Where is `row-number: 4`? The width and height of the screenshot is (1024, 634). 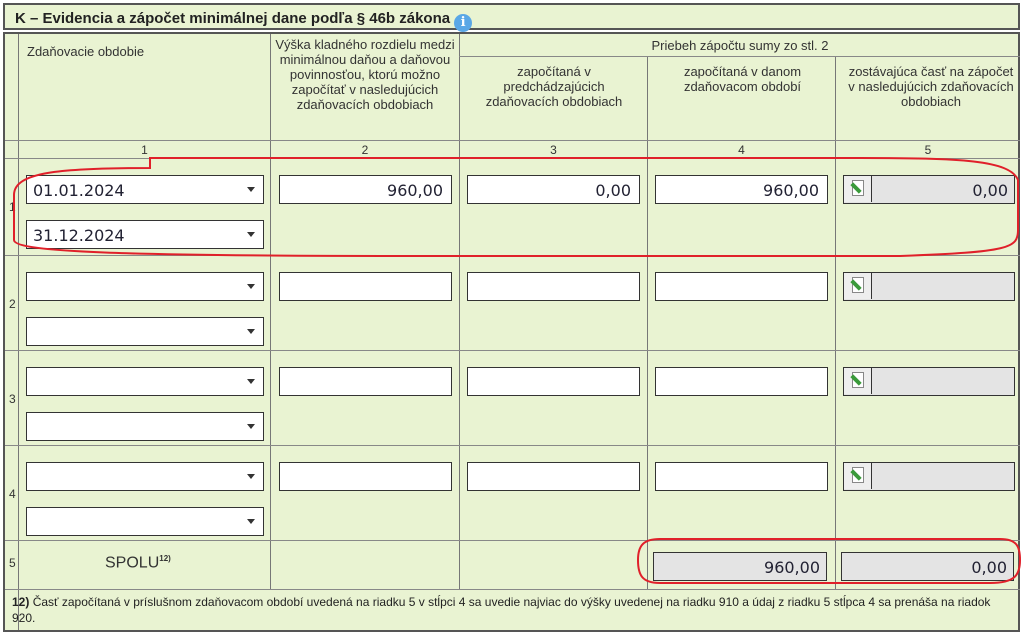
row-number: 4 is located at coordinates (12, 494).